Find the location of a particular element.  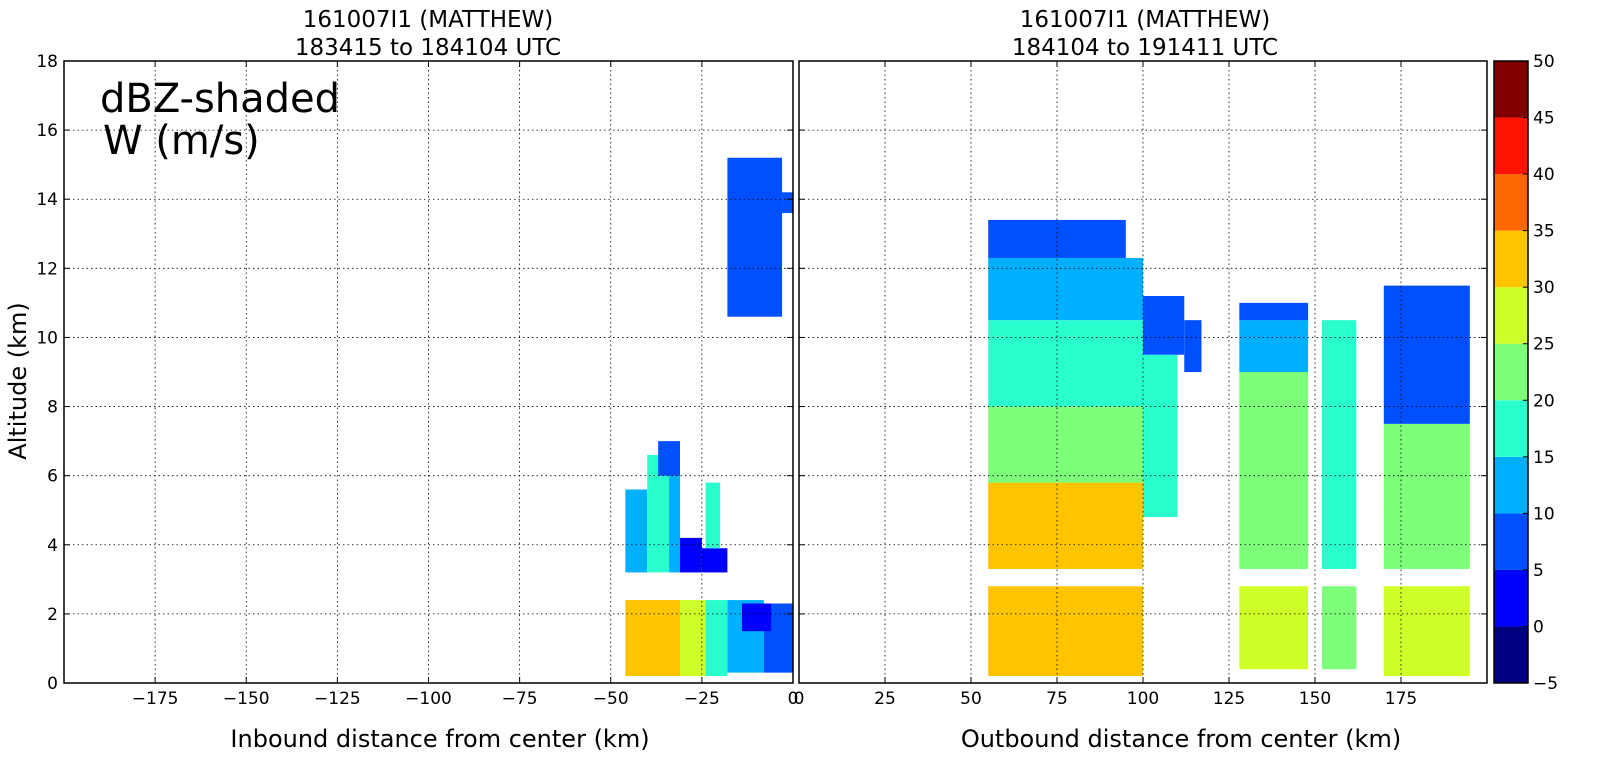

colorbar-tick-label: 50 is located at coordinates (1544, 62).